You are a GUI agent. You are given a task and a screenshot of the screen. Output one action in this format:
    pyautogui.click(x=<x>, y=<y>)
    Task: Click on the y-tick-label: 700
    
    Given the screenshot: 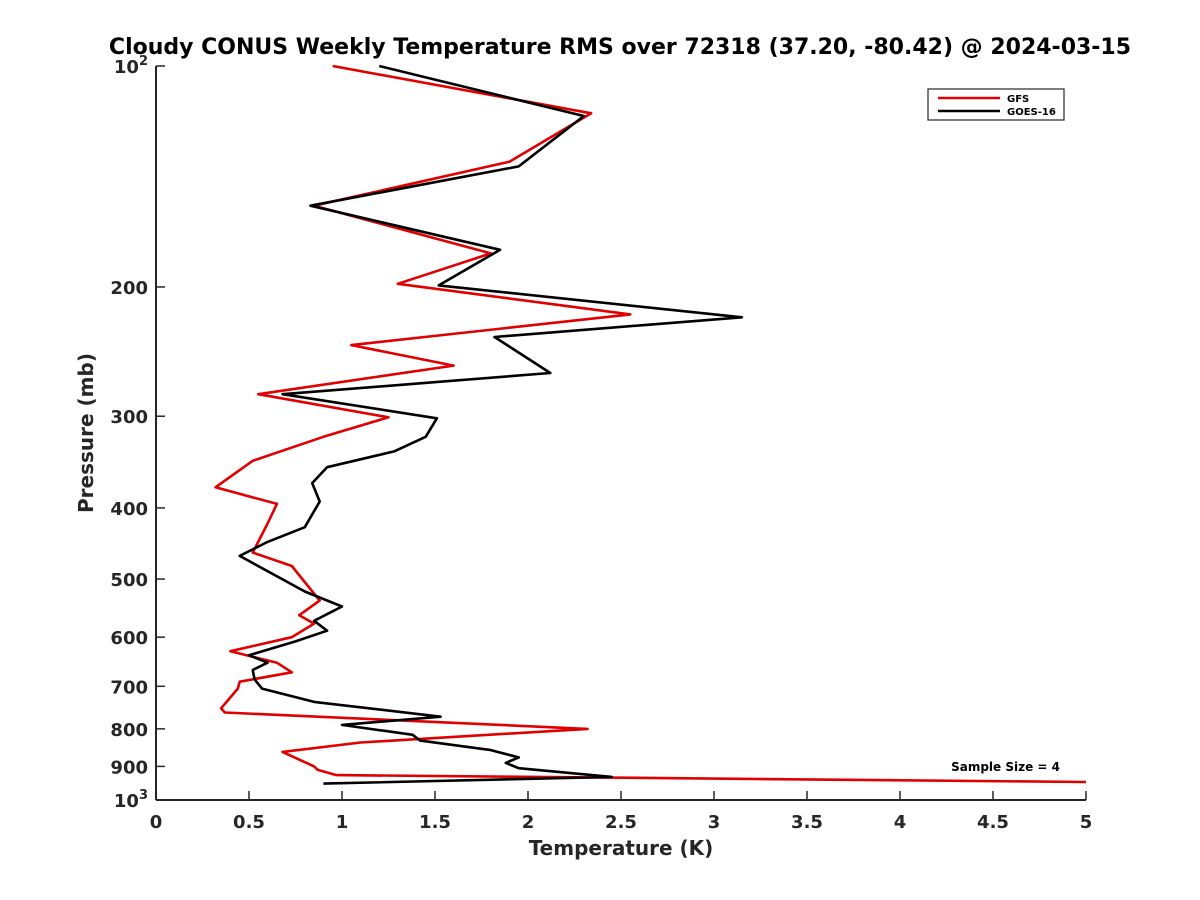 What is the action you would take?
    pyautogui.click(x=129, y=687)
    